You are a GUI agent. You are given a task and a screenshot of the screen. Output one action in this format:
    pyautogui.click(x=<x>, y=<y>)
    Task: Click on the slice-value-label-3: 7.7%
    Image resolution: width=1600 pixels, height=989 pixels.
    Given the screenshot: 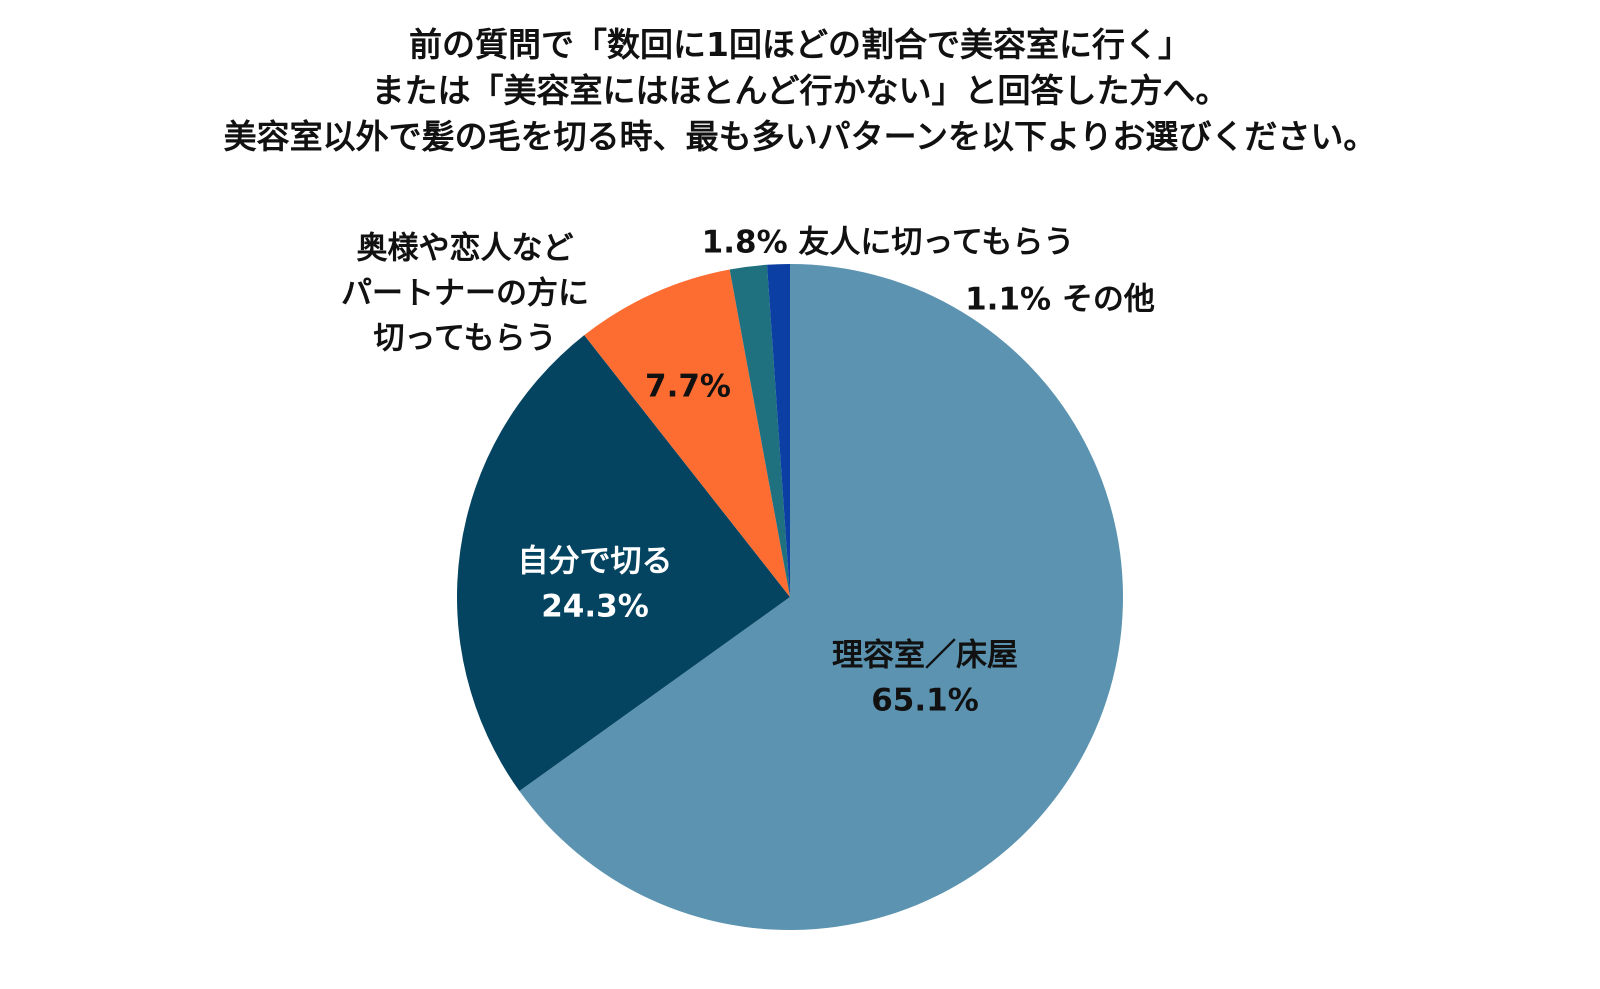 What is the action you would take?
    pyautogui.click(x=688, y=387)
    